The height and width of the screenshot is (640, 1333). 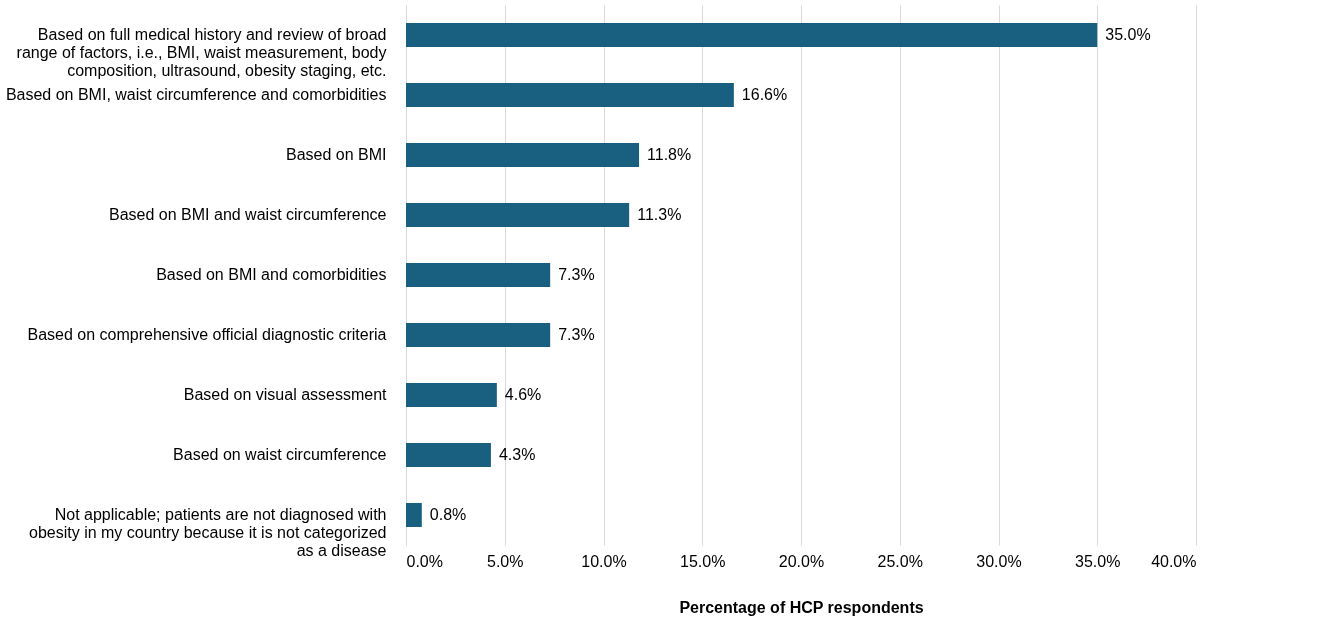 What do you see at coordinates (285, 394) in the screenshot?
I see `y-tick-label: Based on visual assessment` at bounding box center [285, 394].